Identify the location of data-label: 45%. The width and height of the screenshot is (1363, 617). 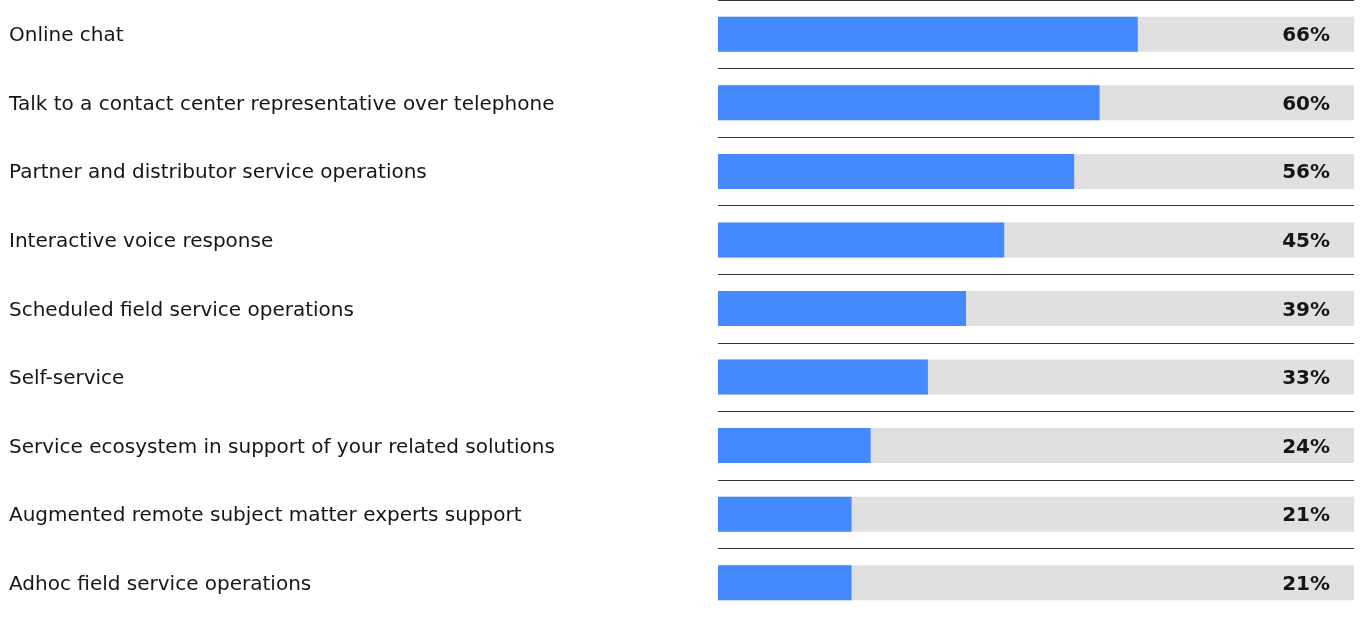
(1306, 239).